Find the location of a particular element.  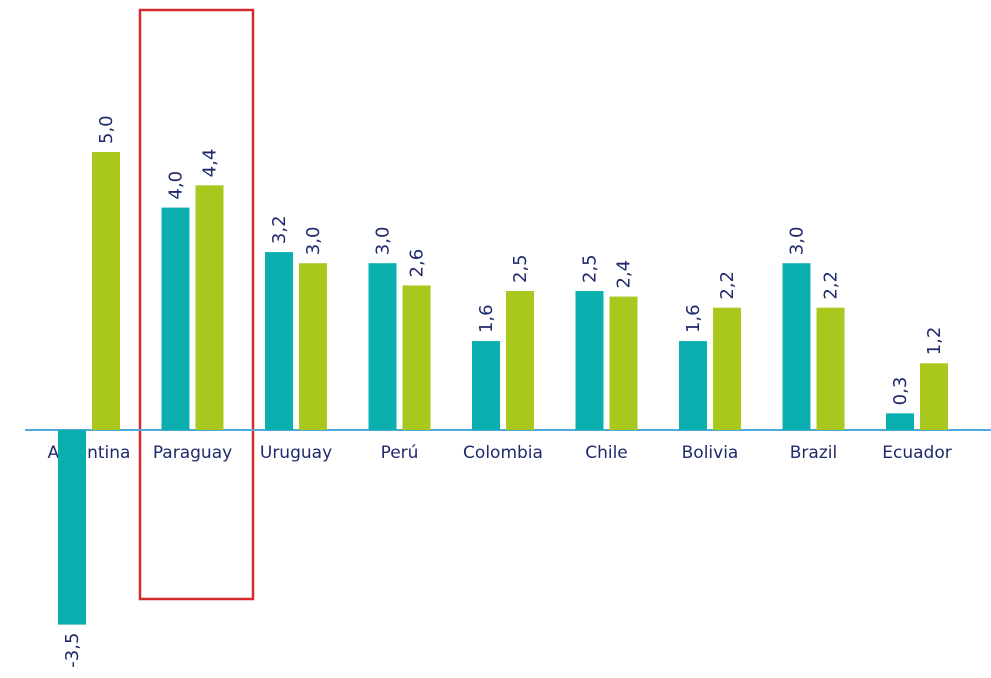

value-label: 2,6 is located at coordinates (417, 263).